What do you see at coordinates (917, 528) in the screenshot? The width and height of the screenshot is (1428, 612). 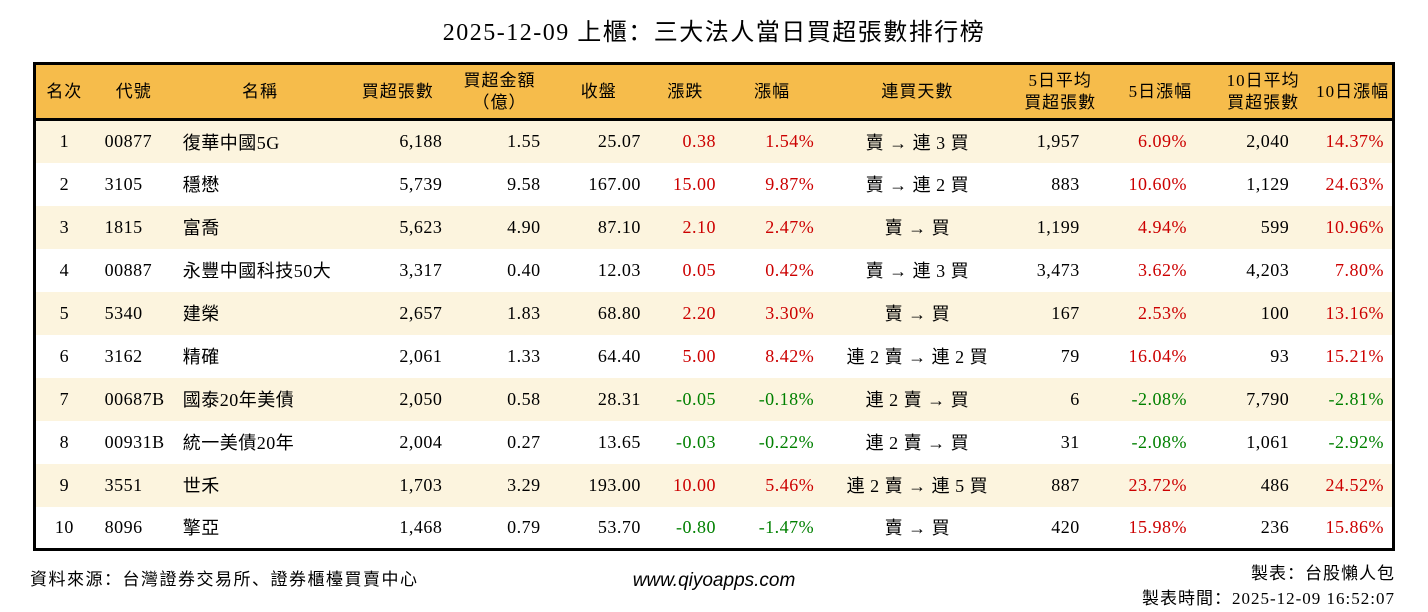 I see `streak-cell: 賣 → 買` at bounding box center [917, 528].